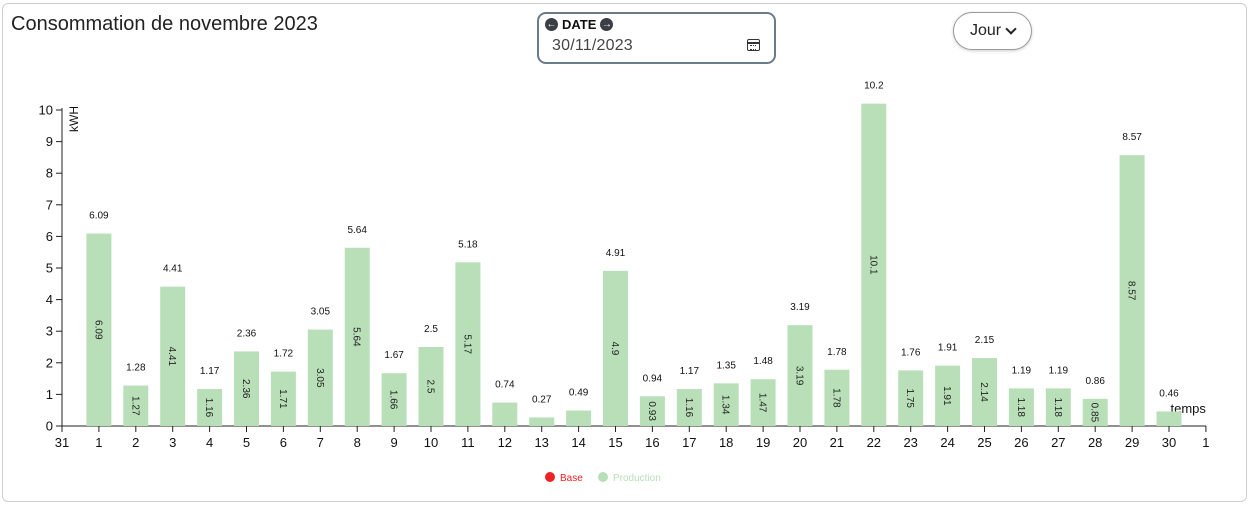  Describe the element at coordinates (607, 24) in the screenshot. I see `next-date-icon: →` at that location.